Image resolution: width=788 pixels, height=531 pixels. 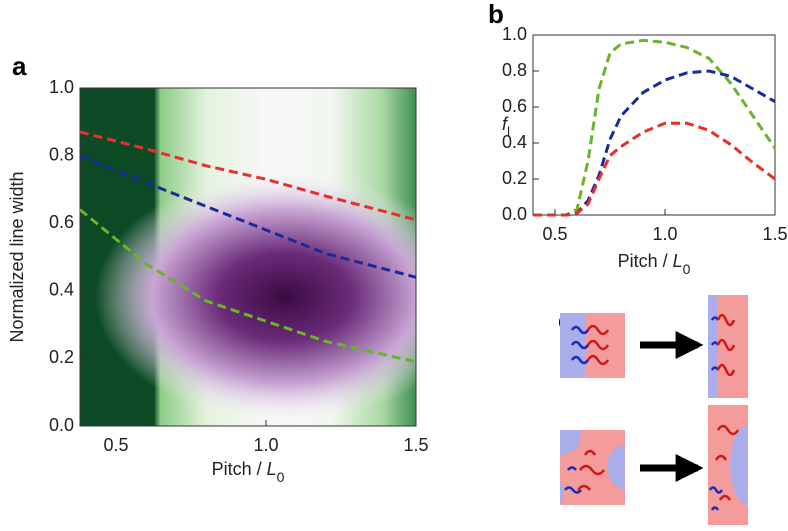 What do you see at coordinates (19, 66) in the screenshot?
I see `panel-label: a` at bounding box center [19, 66].